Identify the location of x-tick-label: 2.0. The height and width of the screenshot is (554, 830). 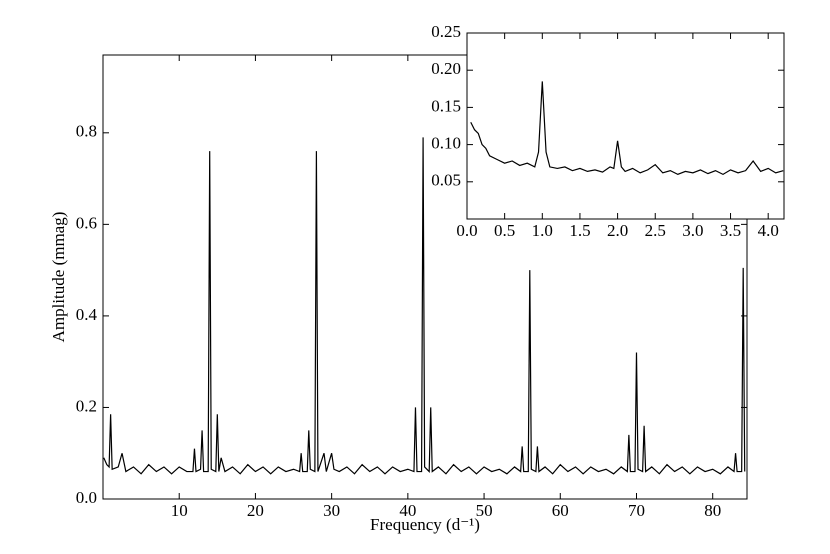
(617, 230).